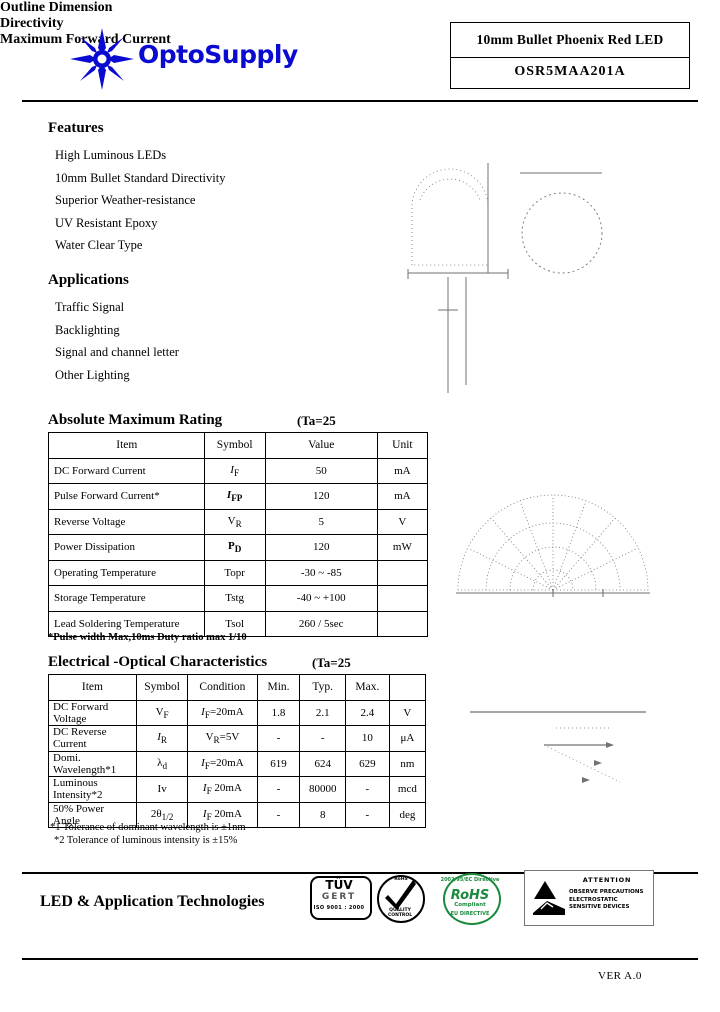  Describe the element at coordinates (234, 572) in the screenshot. I see `cell-symbol: Topr` at that location.